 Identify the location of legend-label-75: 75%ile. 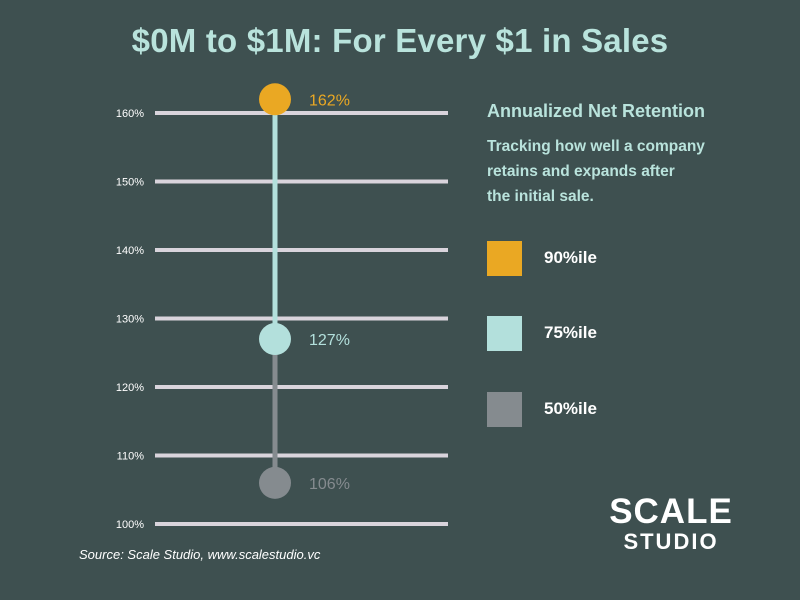
(570, 332).